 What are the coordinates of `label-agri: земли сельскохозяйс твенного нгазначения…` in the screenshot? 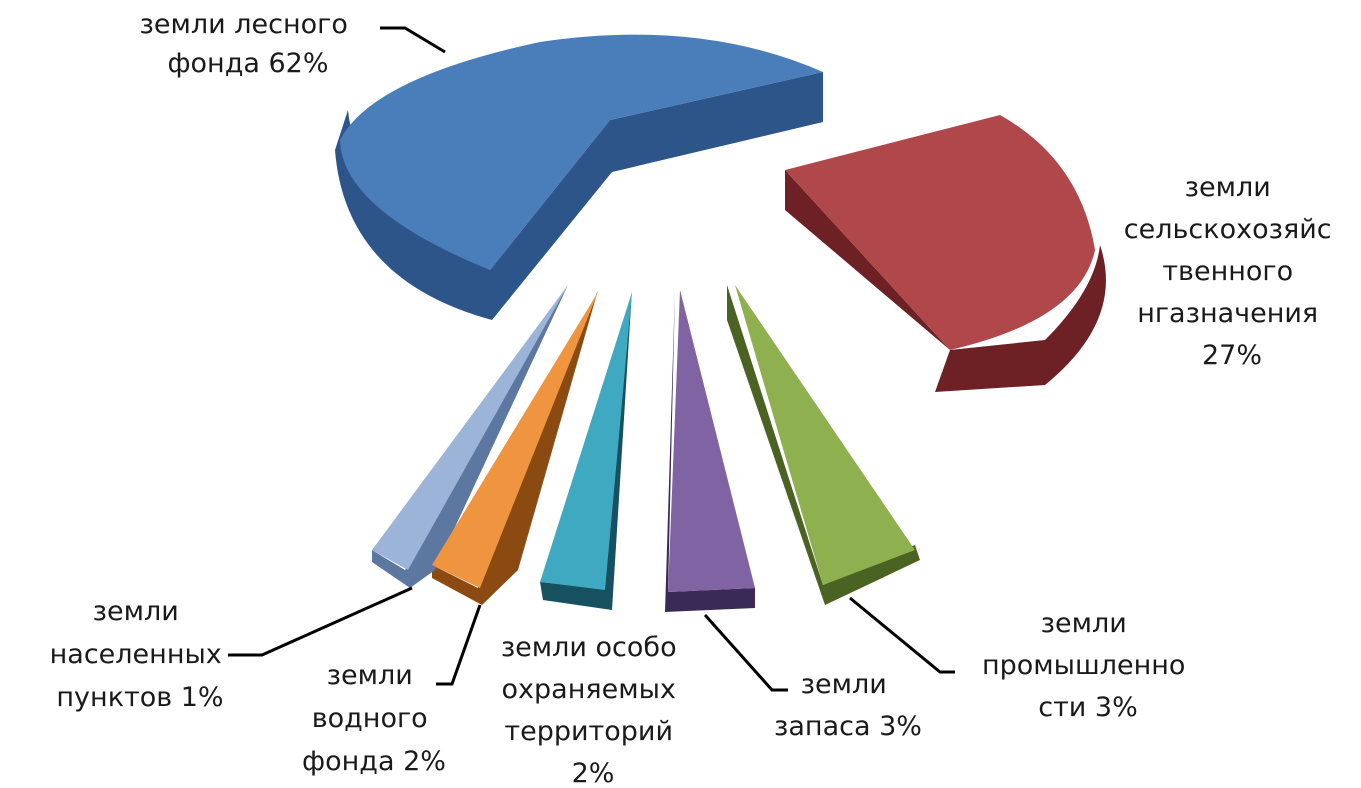 It's located at (1232, 271).